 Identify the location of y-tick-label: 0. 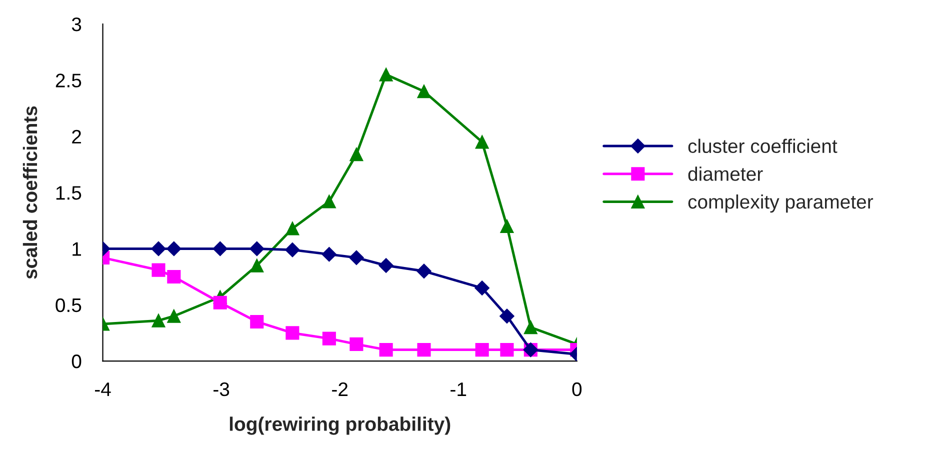
(77, 361).